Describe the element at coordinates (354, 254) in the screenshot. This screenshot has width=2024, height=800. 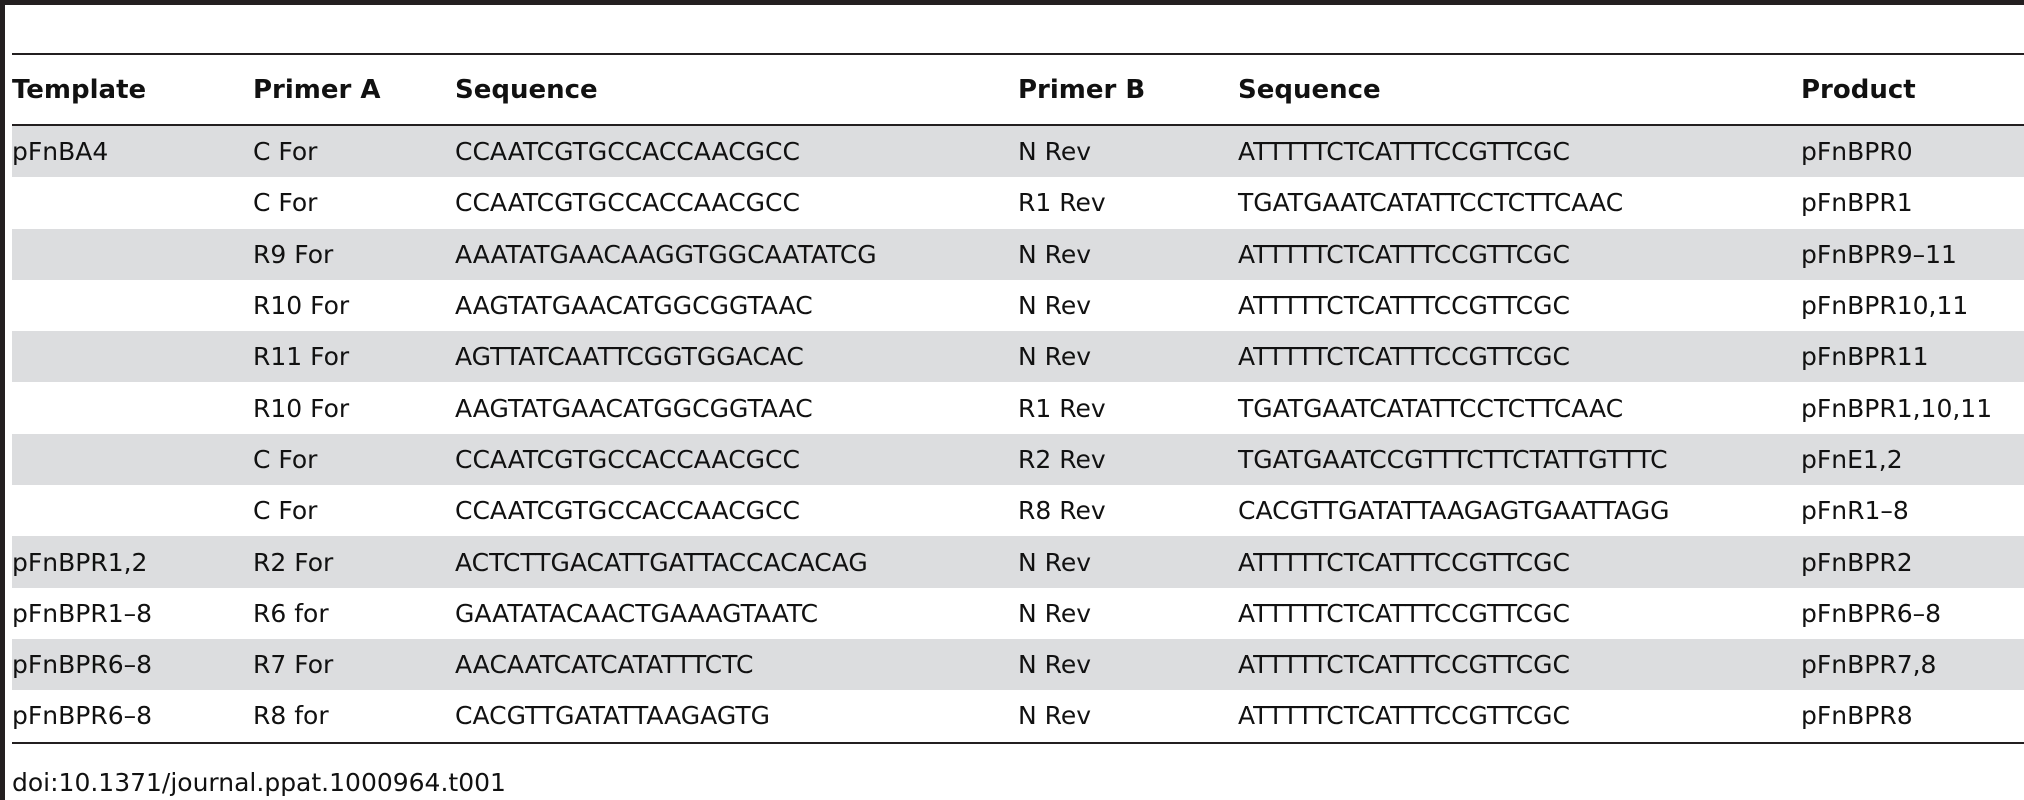
I see `cell-primer-a: R9 For` at that location.